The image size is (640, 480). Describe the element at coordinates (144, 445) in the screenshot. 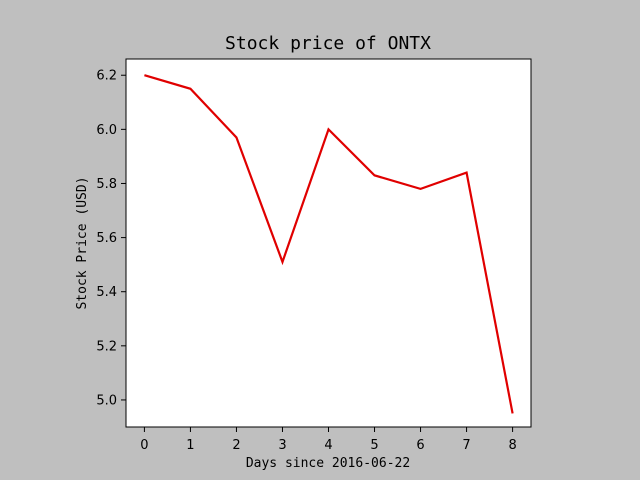

I see `x-tick-label: 0` at that location.